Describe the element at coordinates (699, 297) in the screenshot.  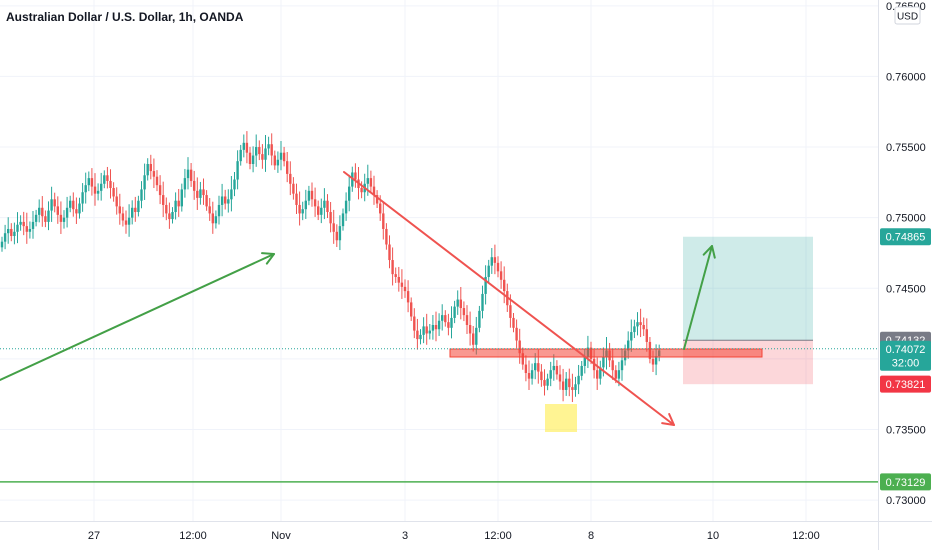
I see `target-arrow` at that location.